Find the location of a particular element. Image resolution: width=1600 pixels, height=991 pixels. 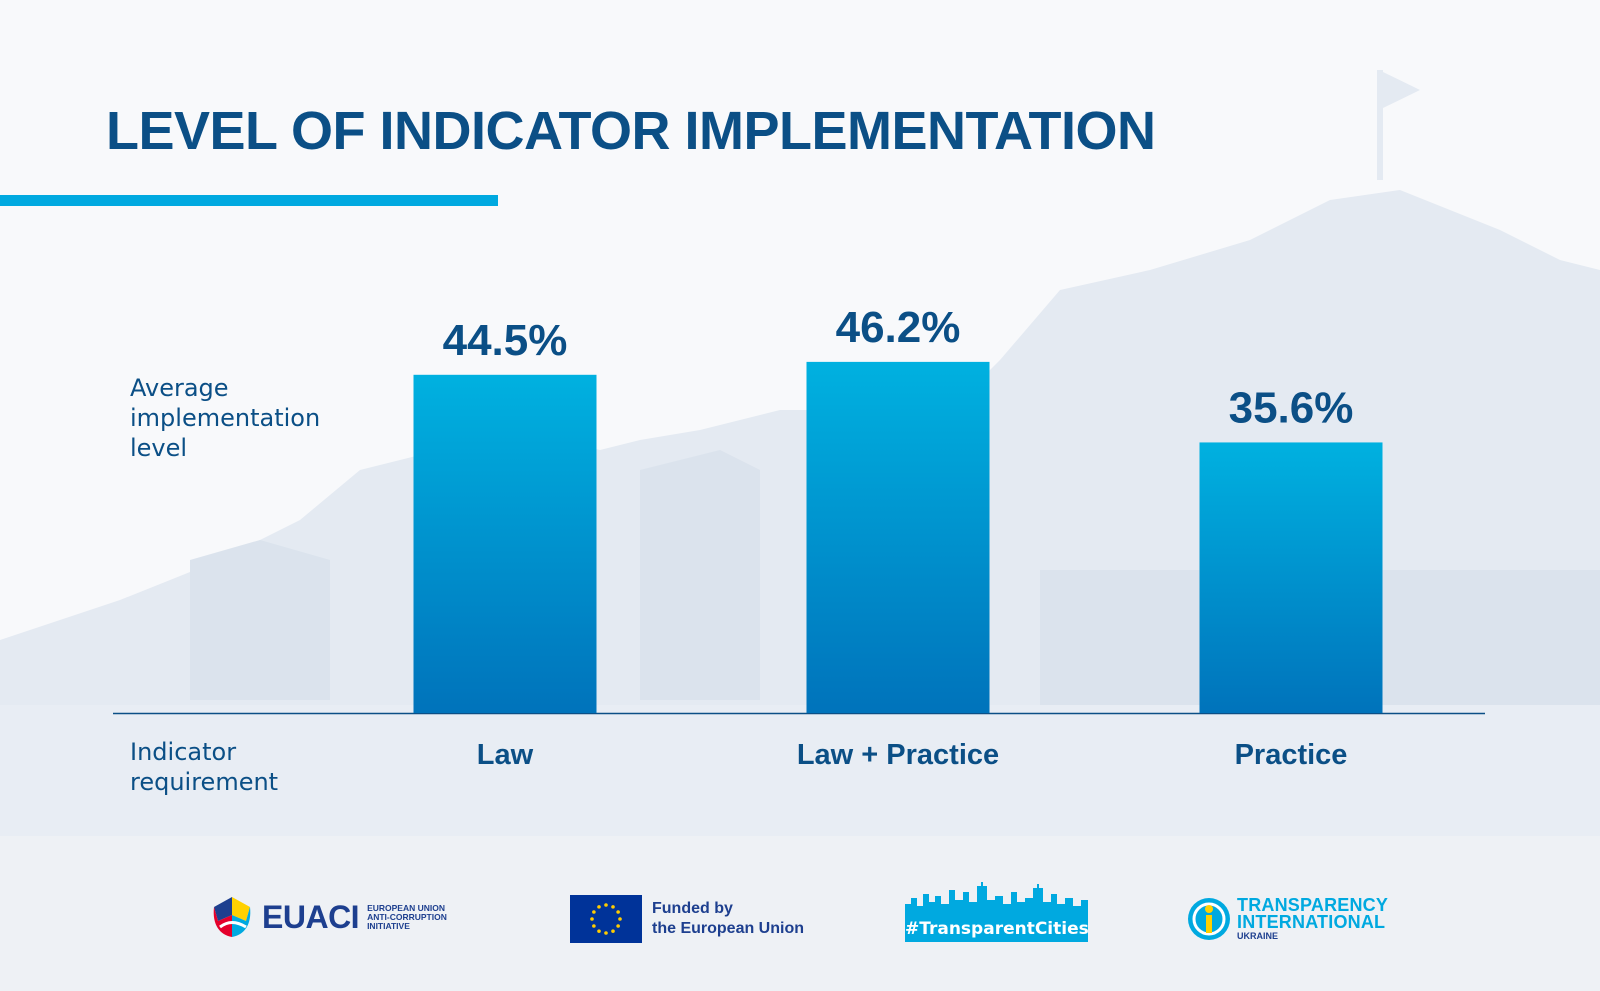

transparent-cities-label: #TransparentCities is located at coordinates (997, 929).